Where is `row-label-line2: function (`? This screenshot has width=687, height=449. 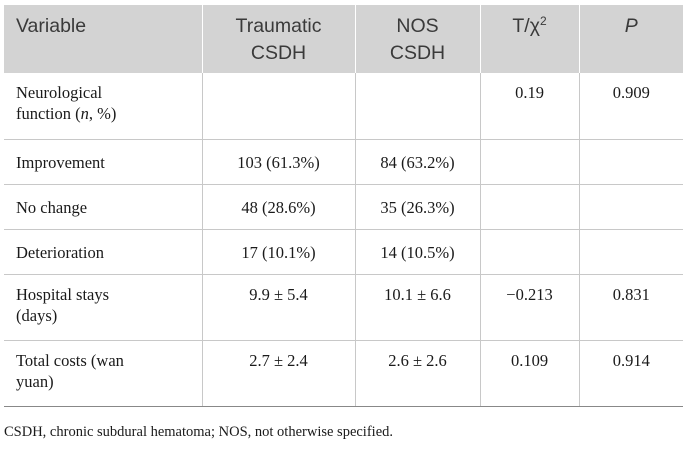 row-label-line2: function ( is located at coordinates (48, 113).